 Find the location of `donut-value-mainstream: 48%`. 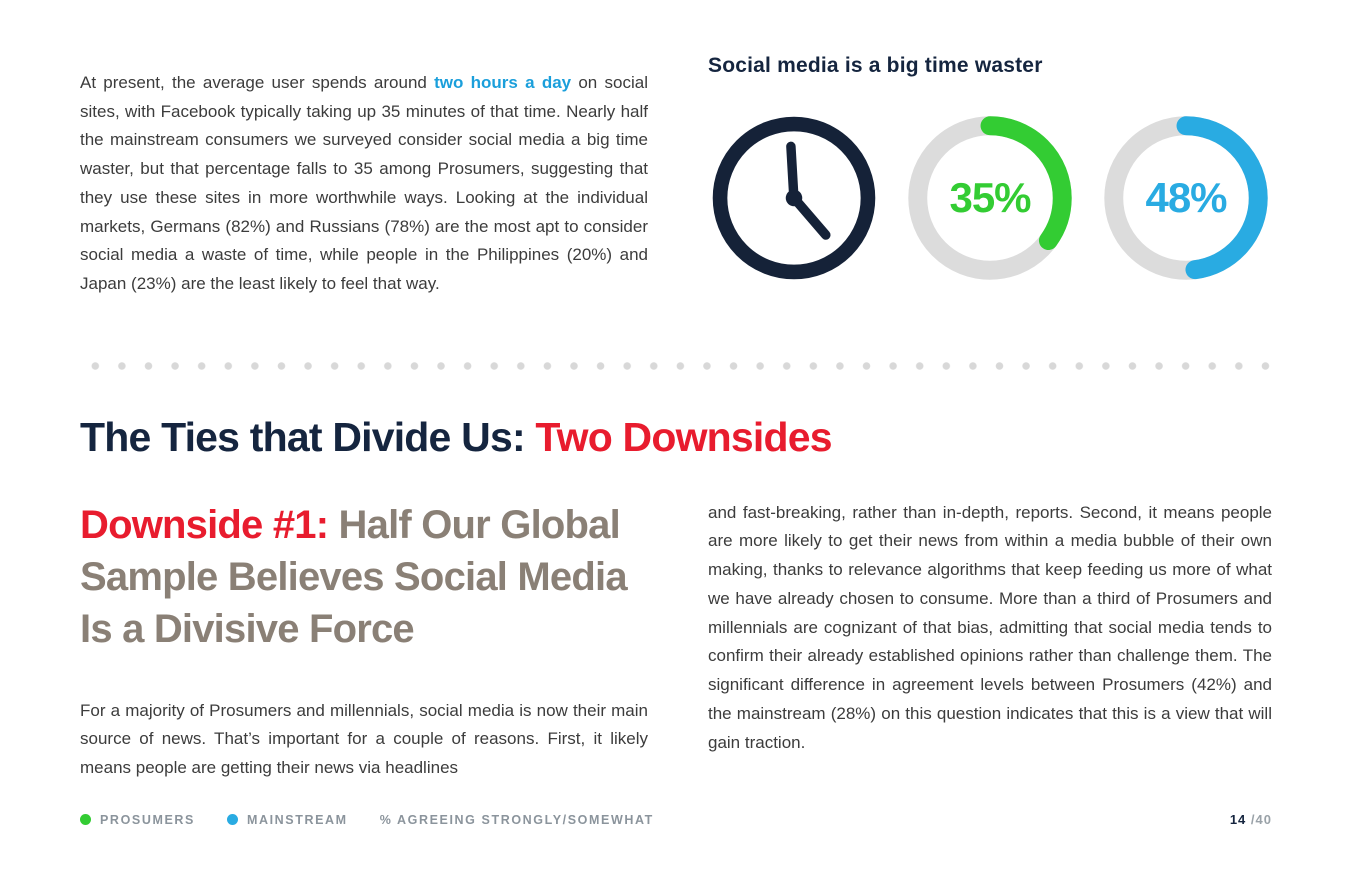

donut-value-mainstream: 48% is located at coordinates (1186, 197).